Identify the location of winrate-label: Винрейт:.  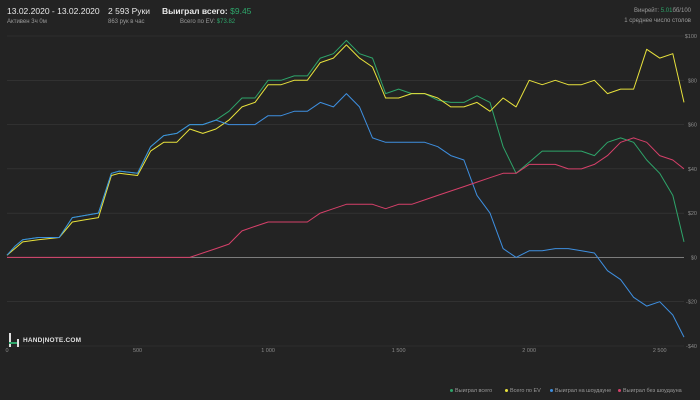
(646, 11).